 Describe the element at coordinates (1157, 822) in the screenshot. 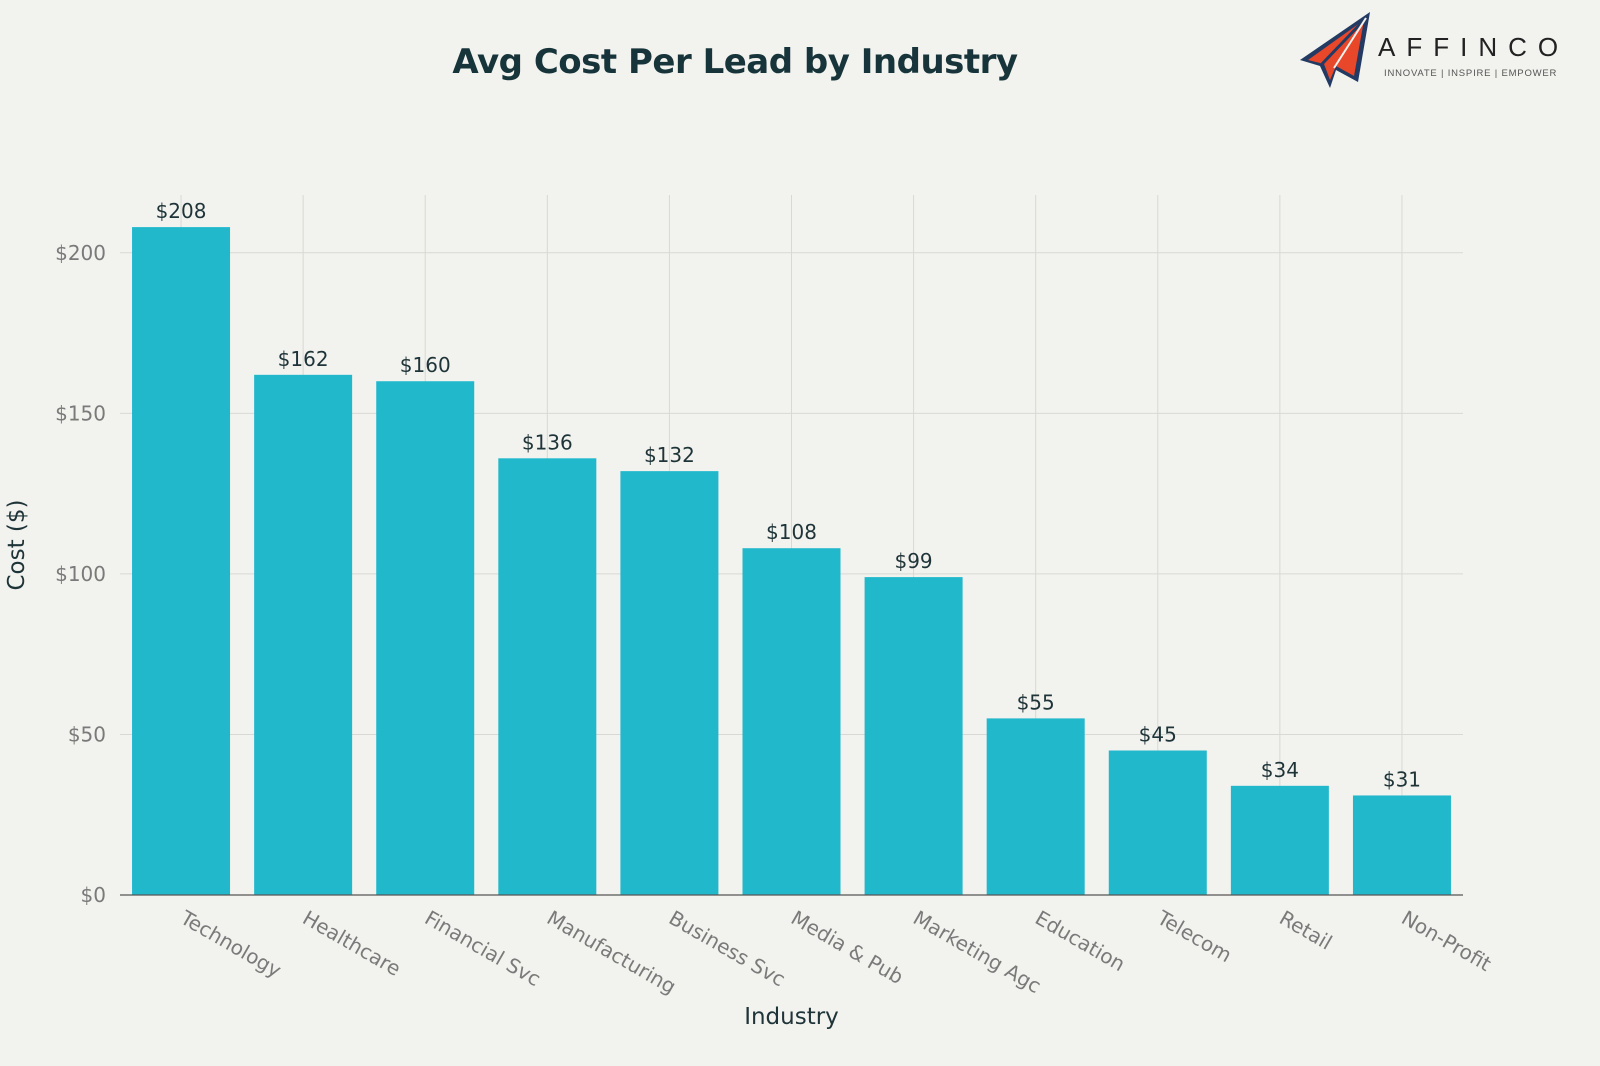

I see `bar-telecom` at that location.